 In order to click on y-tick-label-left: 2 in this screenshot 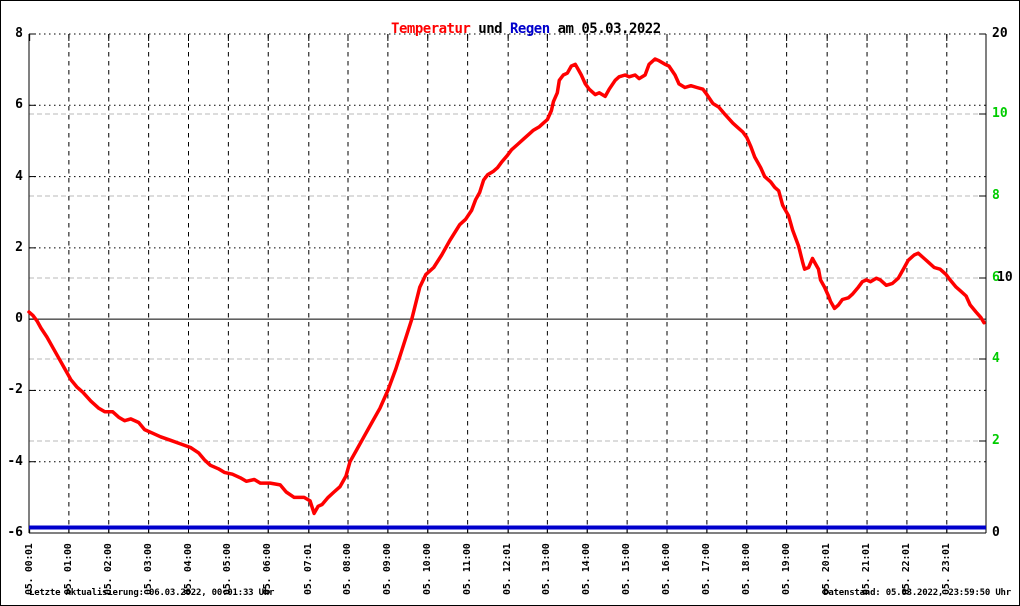, I will do `click(19, 247)`.